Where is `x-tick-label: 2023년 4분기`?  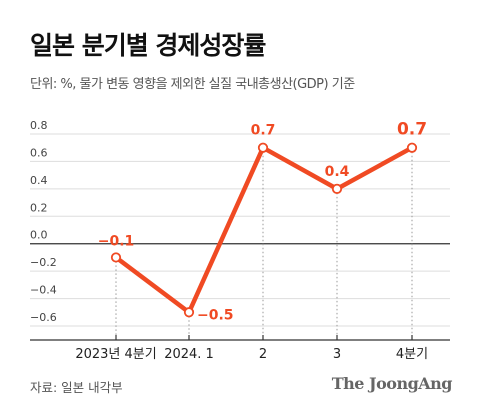
x-tick-label: 2023년 4분기 is located at coordinates (115, 354).